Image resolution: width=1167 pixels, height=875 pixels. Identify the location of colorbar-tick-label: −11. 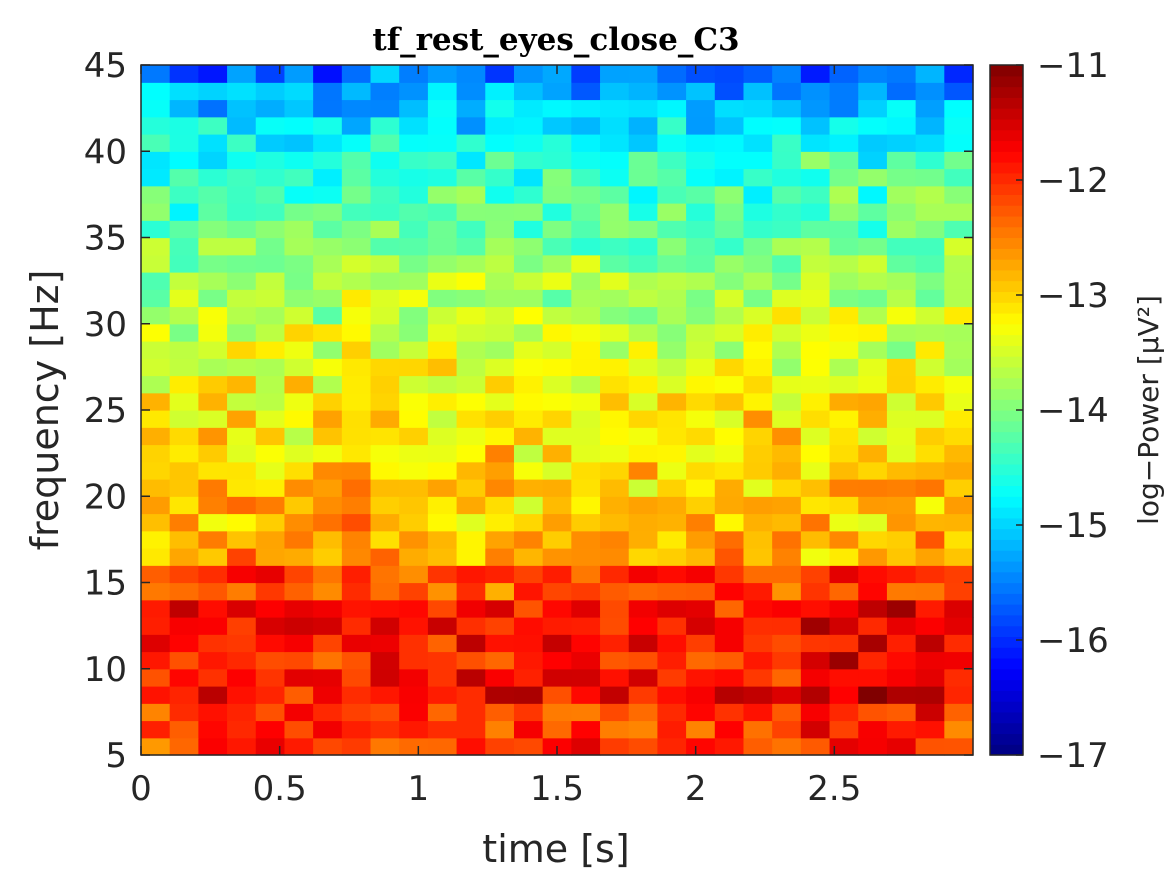
(1073, 66).